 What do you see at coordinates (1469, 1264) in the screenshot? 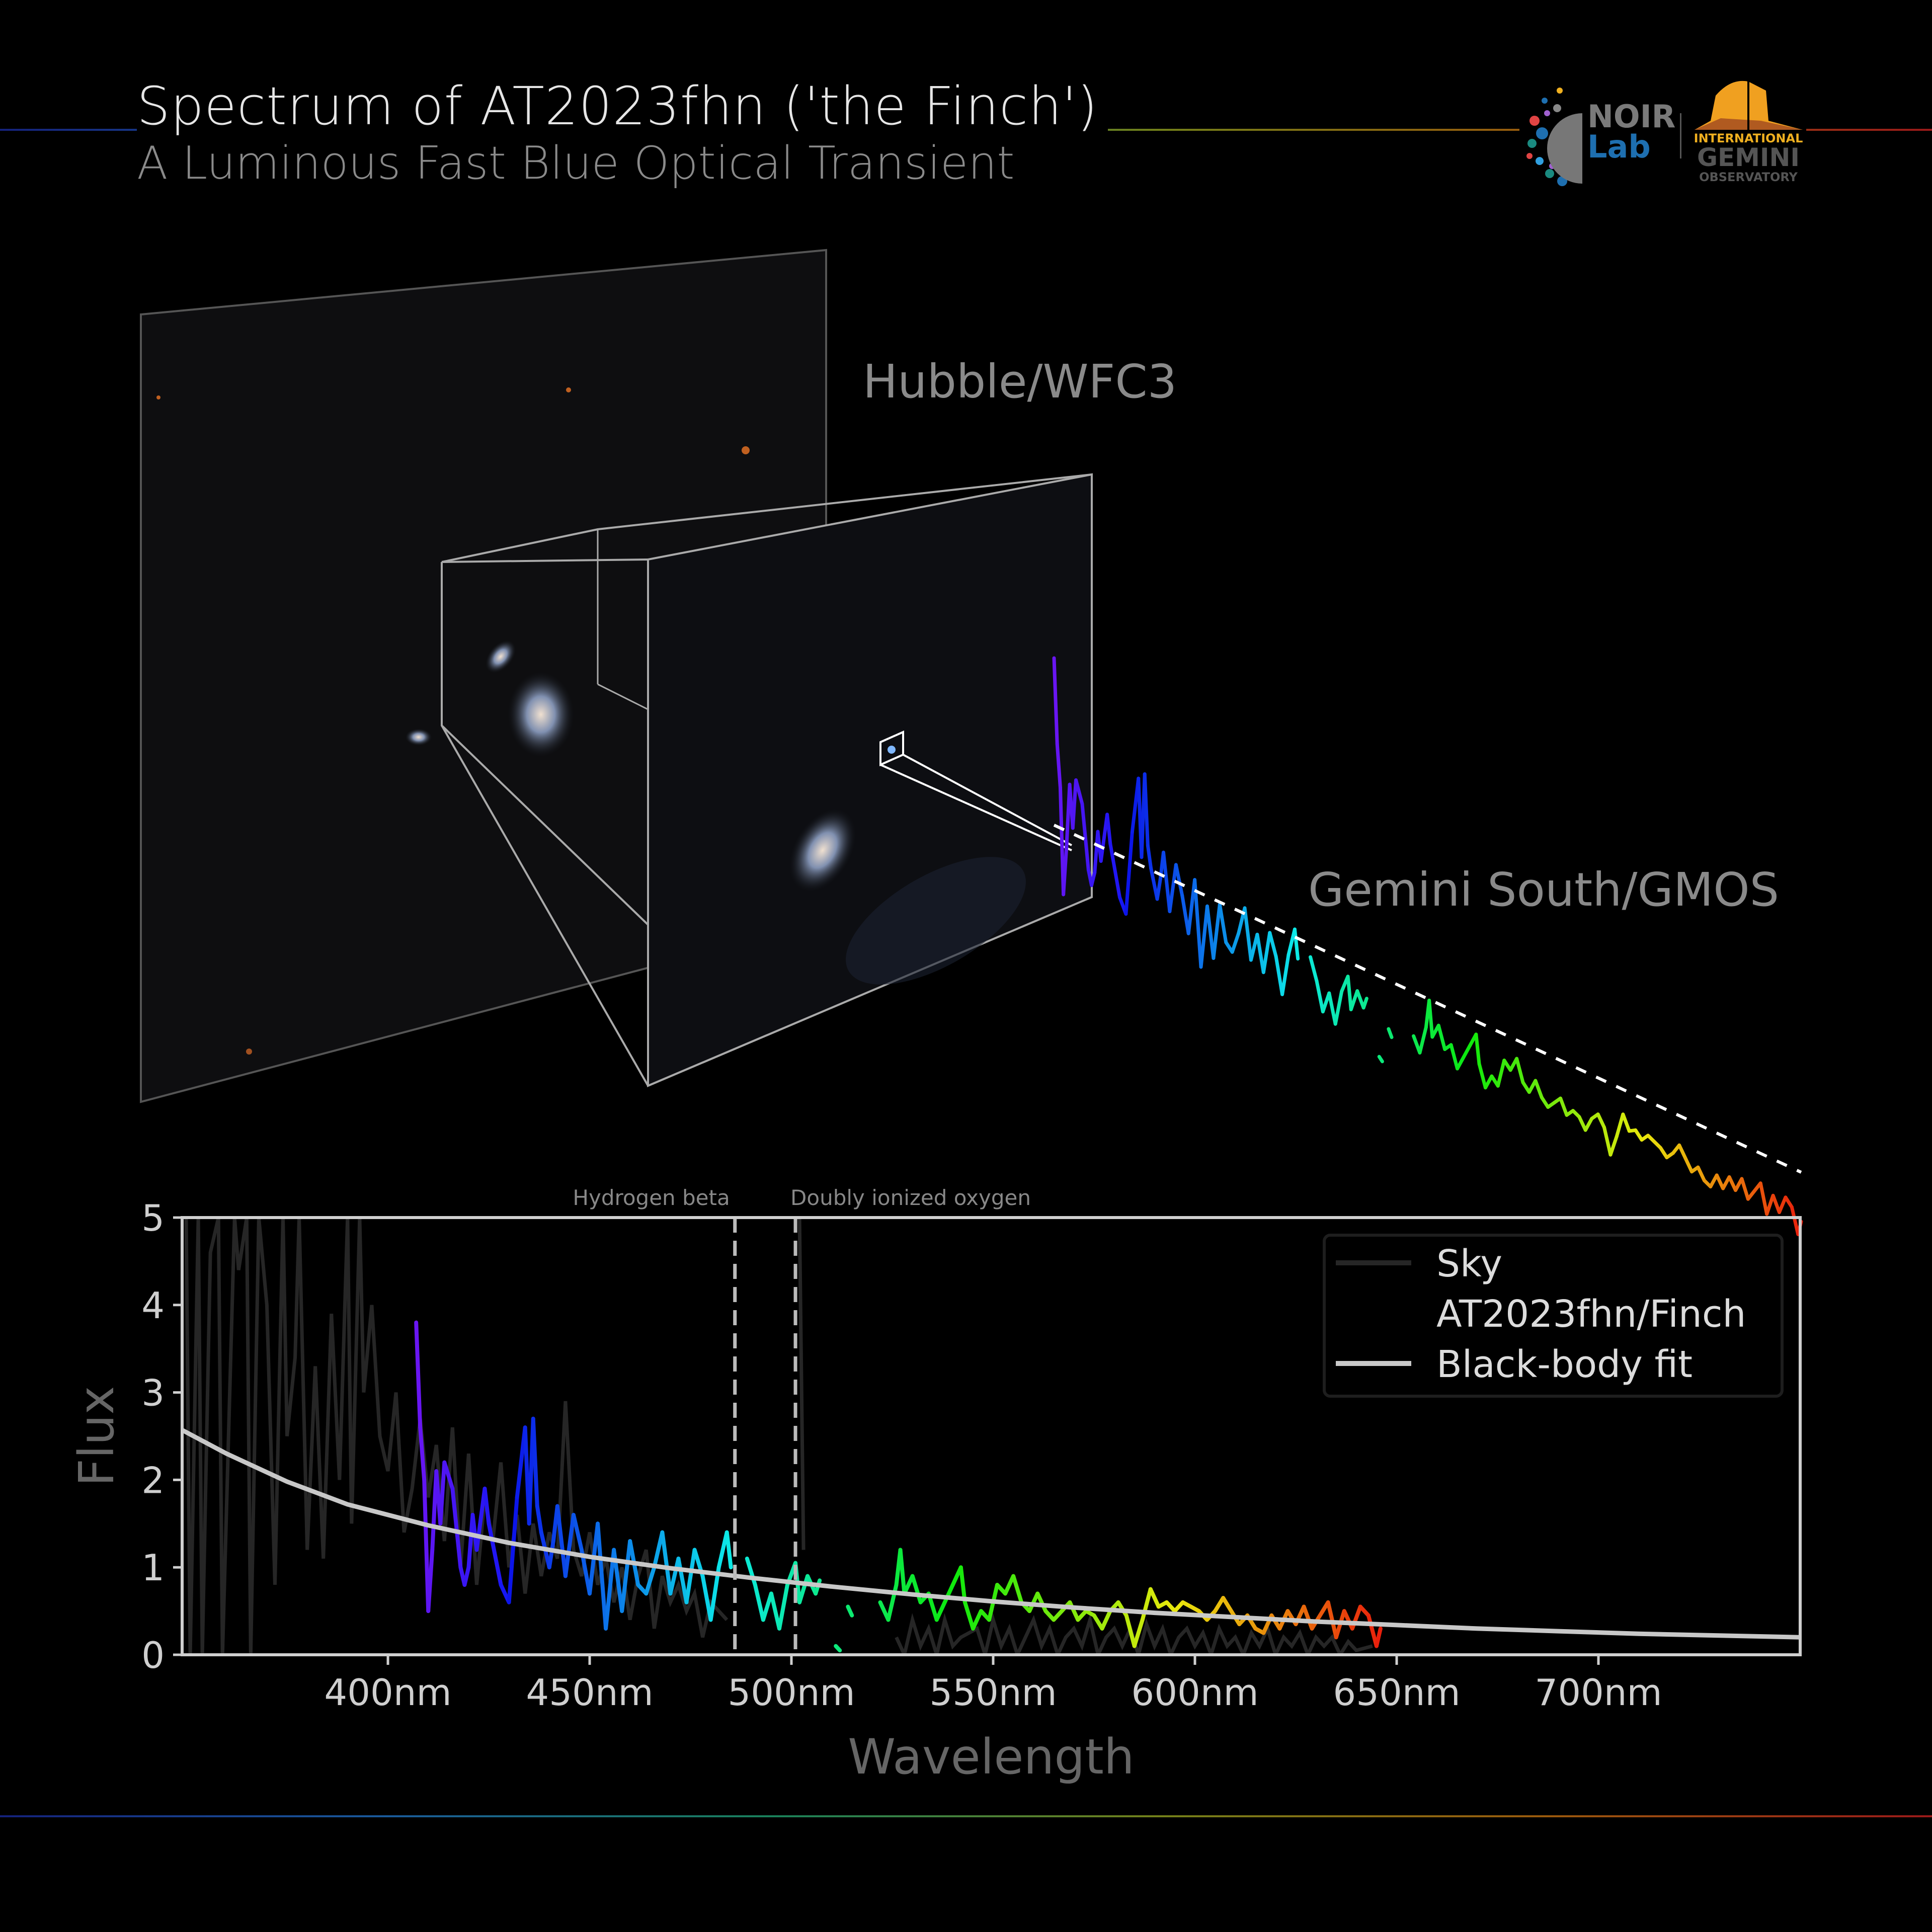
I see `legend-label: Sky` at bounding box center [1469, 1264].